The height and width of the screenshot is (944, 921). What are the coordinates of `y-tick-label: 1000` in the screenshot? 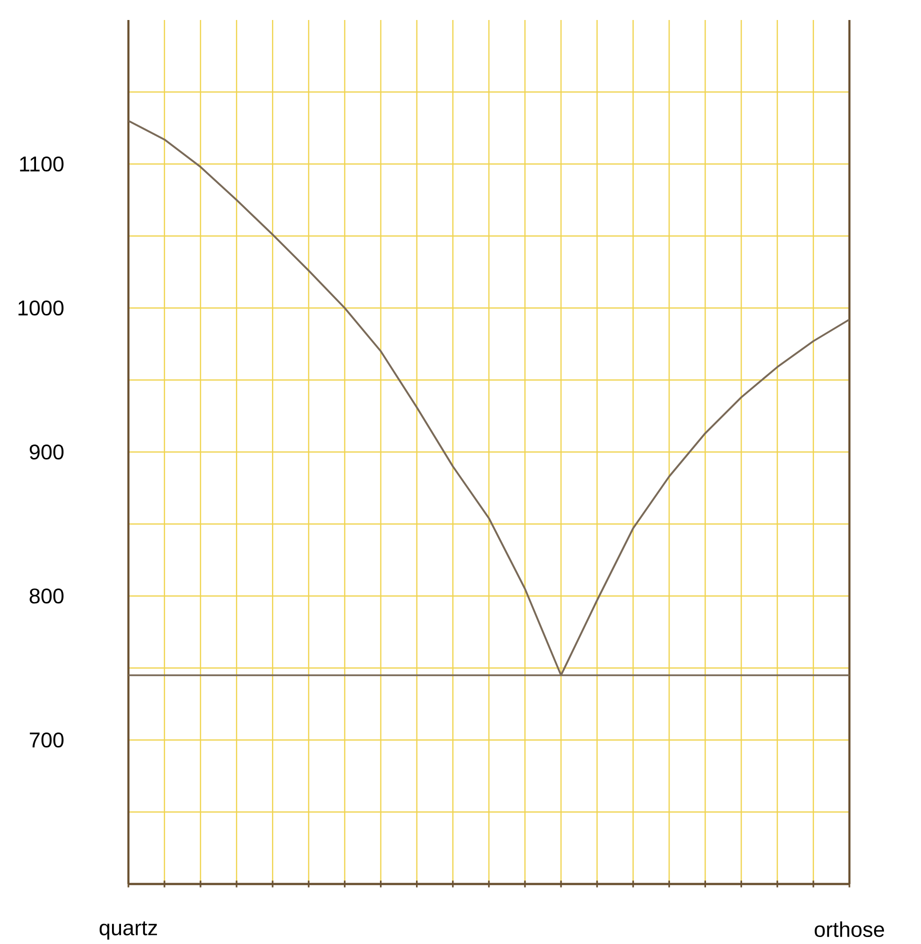 It's located at (41, 308).